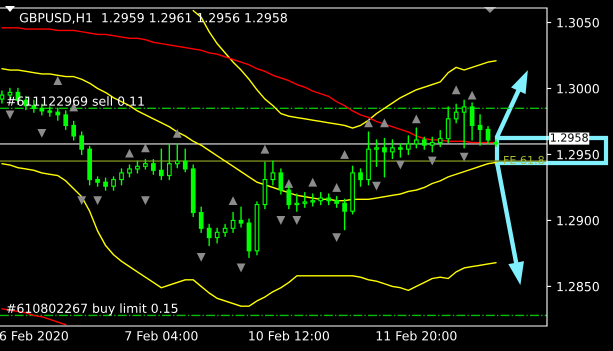  I want to click on x-tick-label: 10 Feb 12:00, so click(289, 335).